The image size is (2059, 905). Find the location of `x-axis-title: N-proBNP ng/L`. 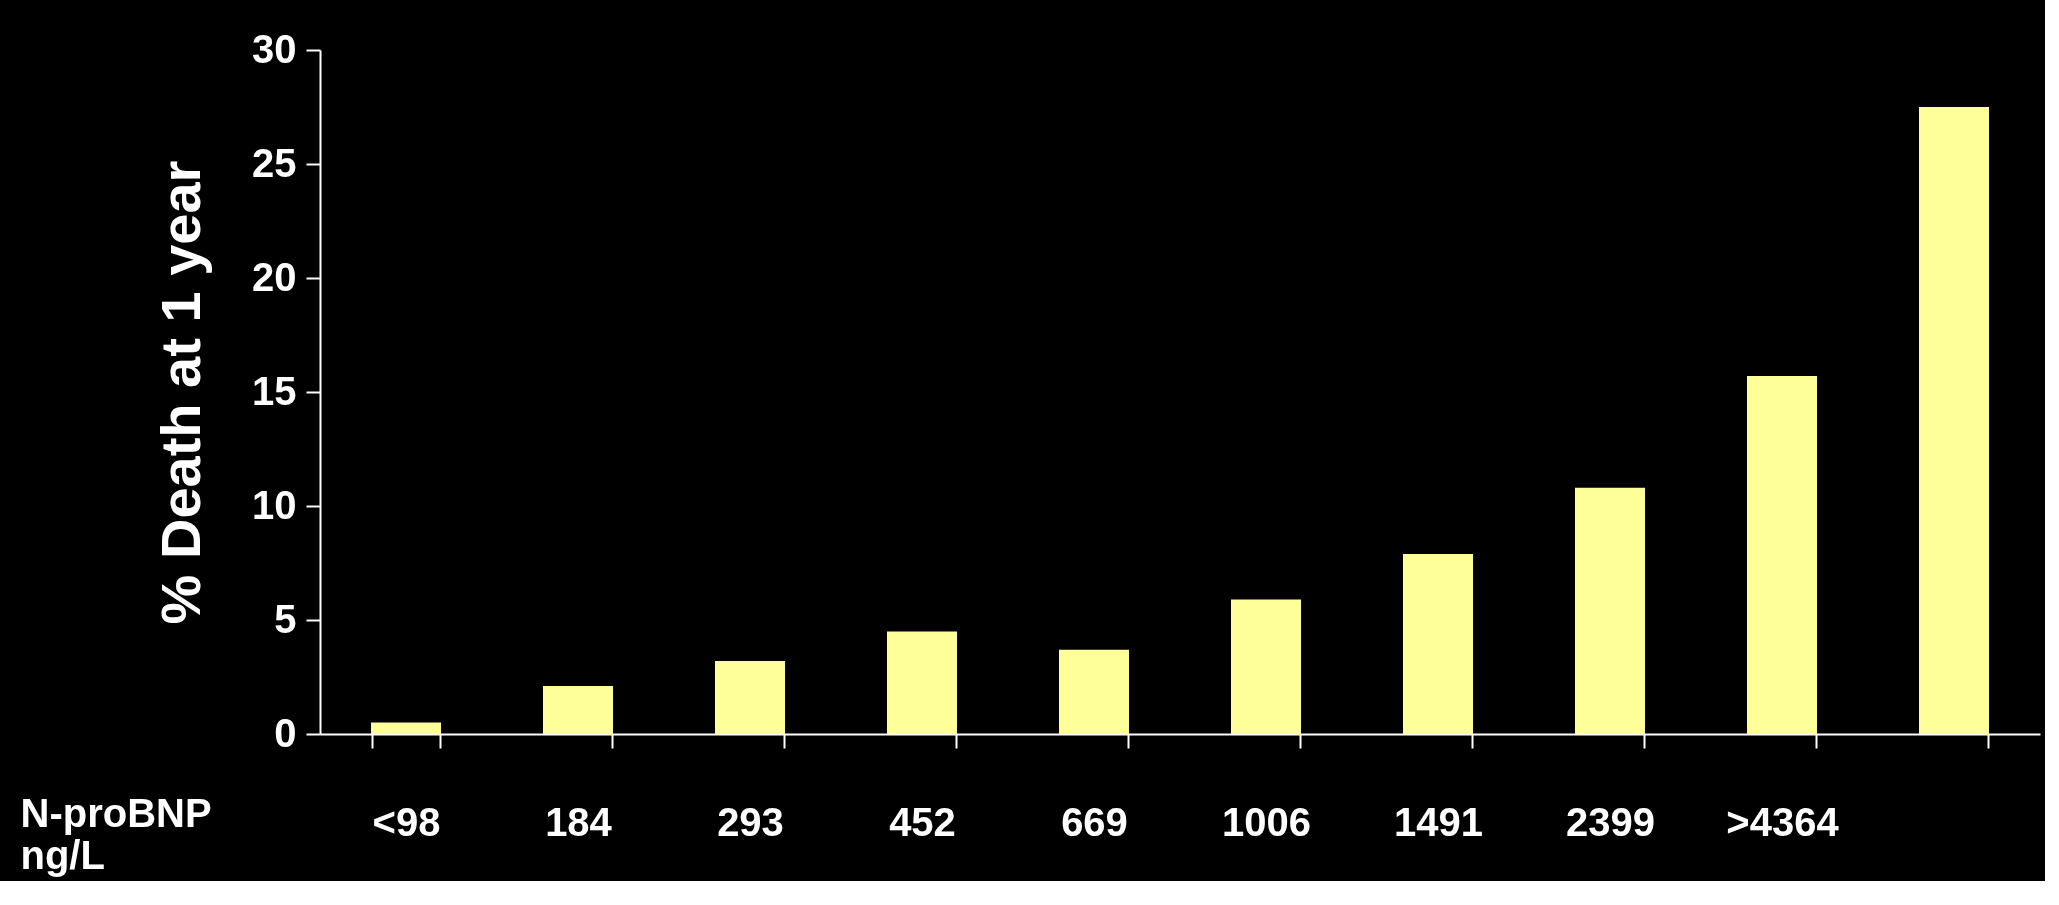

x-axis-title: N-proBNP ng/L is located at coordinates (116, 833).